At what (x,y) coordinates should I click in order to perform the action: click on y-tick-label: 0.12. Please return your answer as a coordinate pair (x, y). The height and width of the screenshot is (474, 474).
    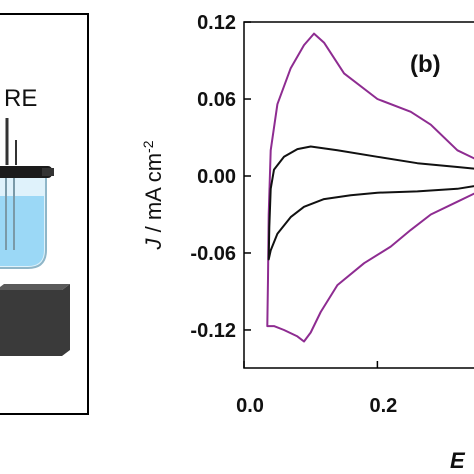
    Looking at the image, I should click on (216, 23).